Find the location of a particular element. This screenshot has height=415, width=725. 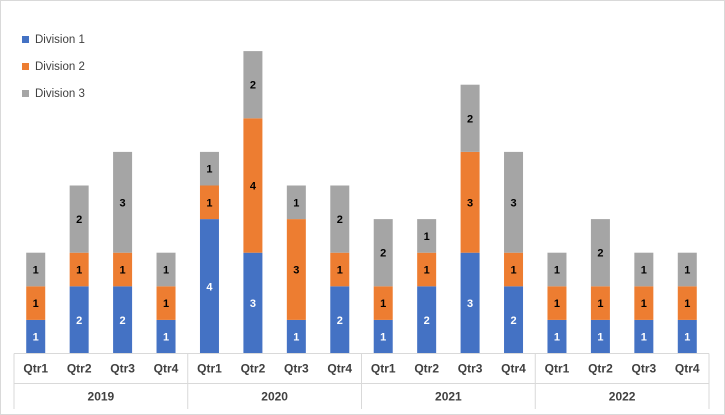

data-label-division-2-5: 4 is located at coordinates (253, 187).